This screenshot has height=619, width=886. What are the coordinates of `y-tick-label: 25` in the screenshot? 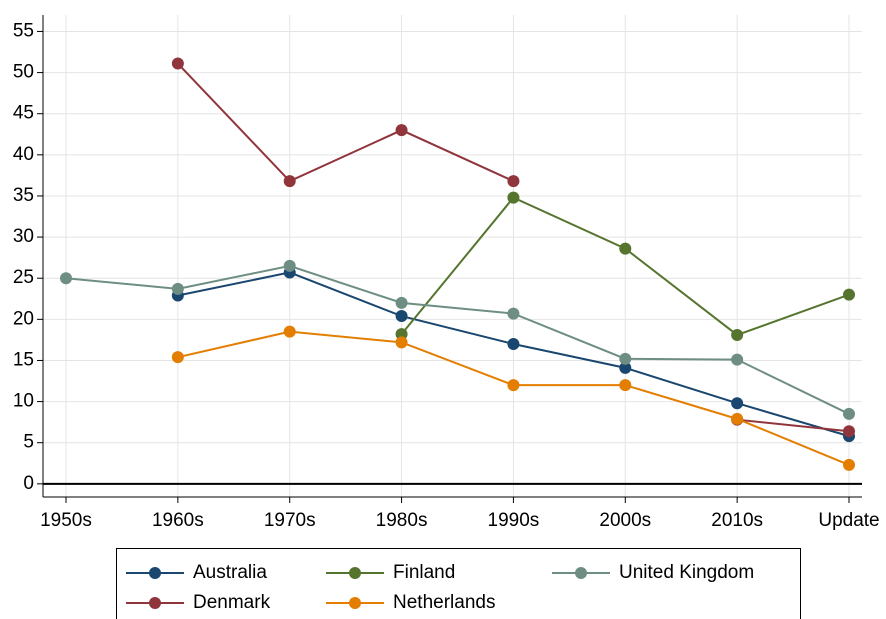 It's located at (23, 277).